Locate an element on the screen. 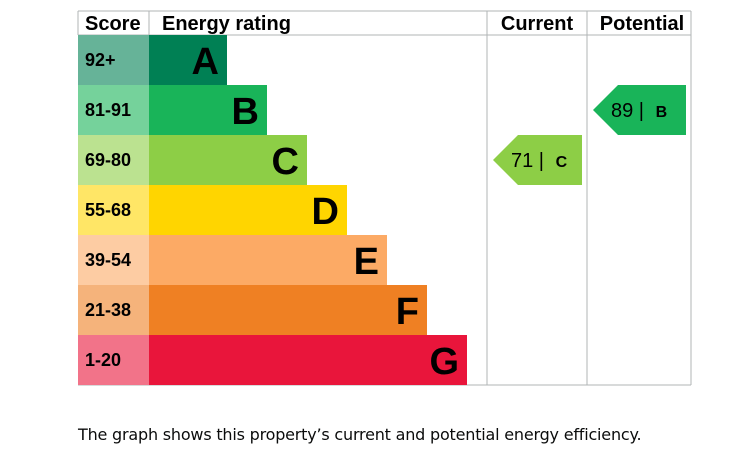 The height and width of the screenshot is (474, 732). score-cell-f is located at coordinates (113, 310).